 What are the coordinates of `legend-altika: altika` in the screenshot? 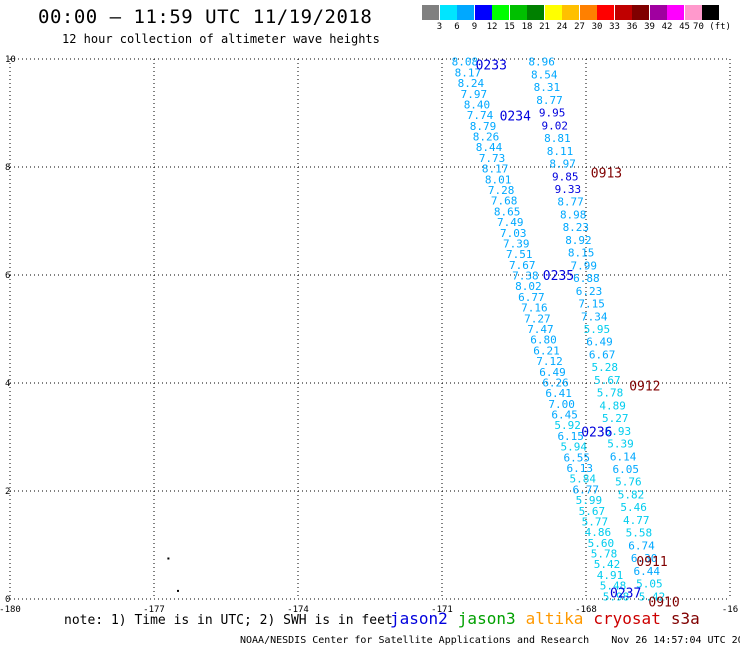 It's located at (554, 618).